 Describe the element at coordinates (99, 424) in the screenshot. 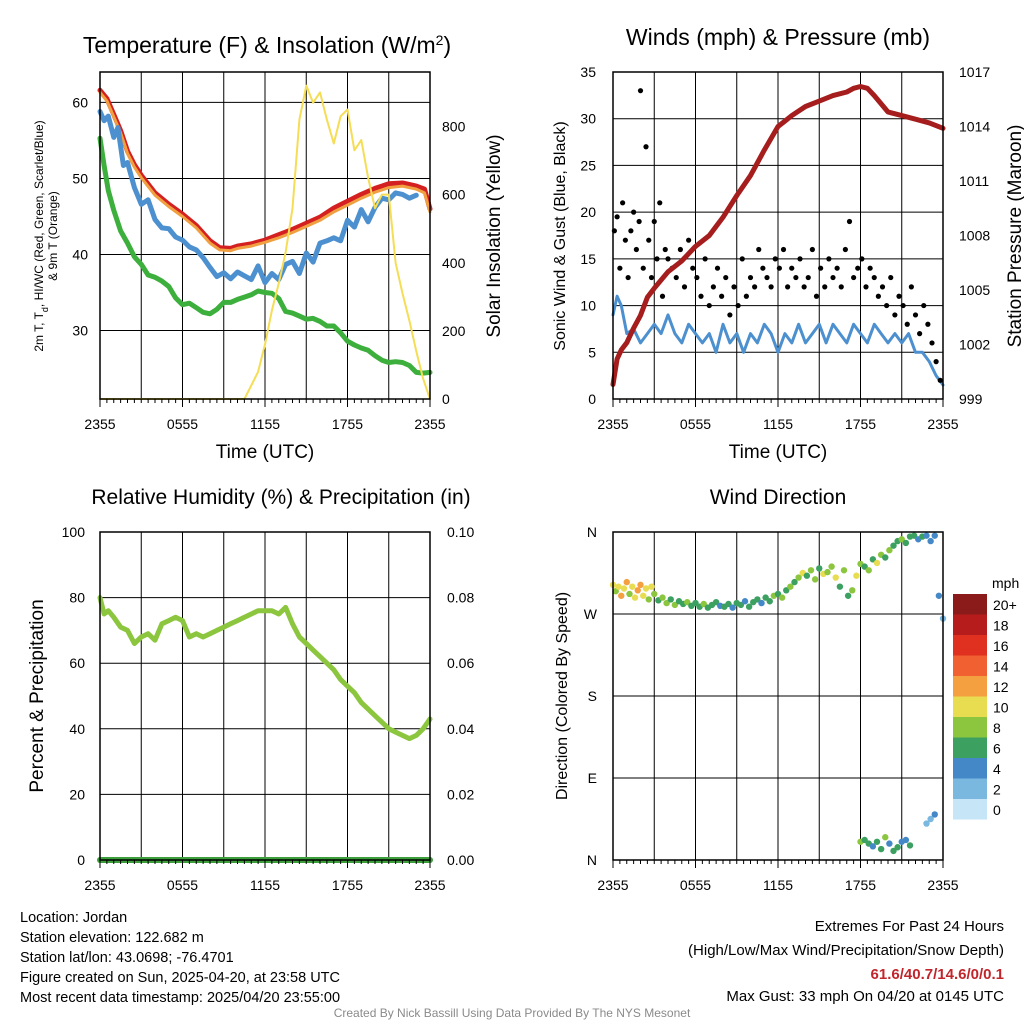

I see `temp-x-tick-label: 2355` at that location.